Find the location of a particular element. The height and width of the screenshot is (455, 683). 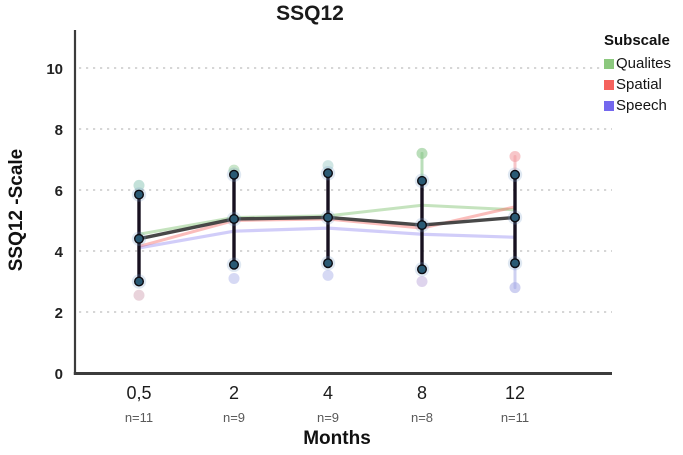

legend: Subscale Qualites Spatial Speech is located at coordinates (637, 74).